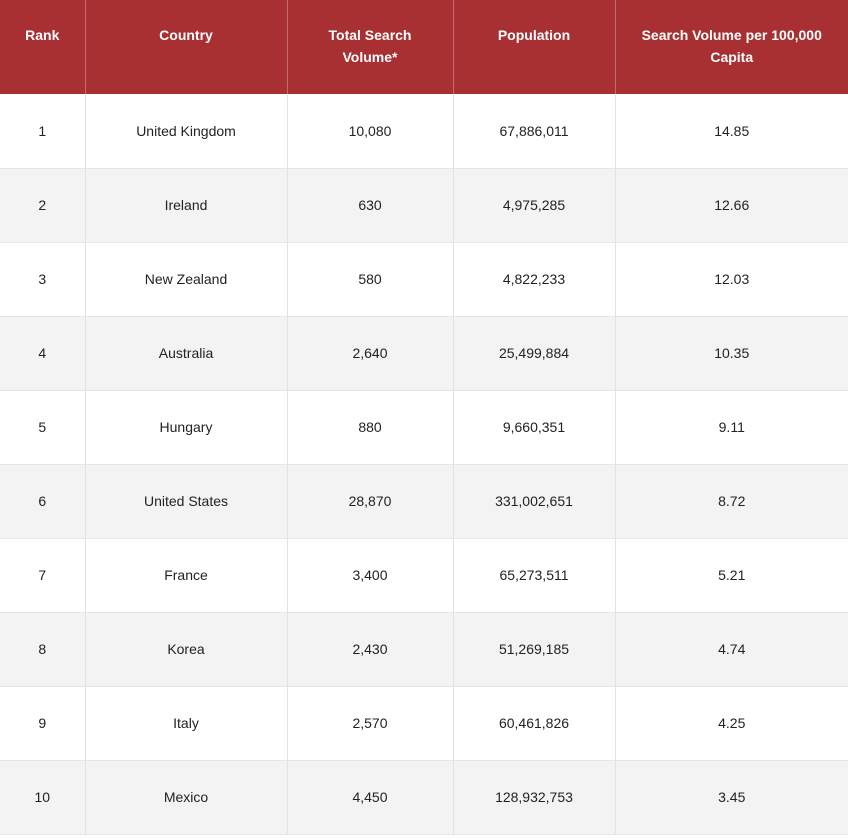 This screenshot has width=848, height=840. I want to click on cell-population: 67,886,011, so click(533, 131).